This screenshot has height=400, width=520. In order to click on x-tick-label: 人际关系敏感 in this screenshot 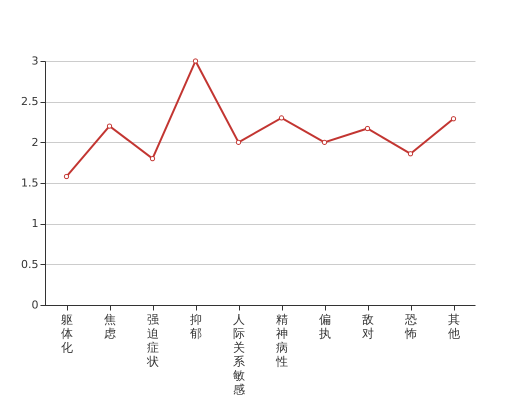, I will do `click(239, 354)`.